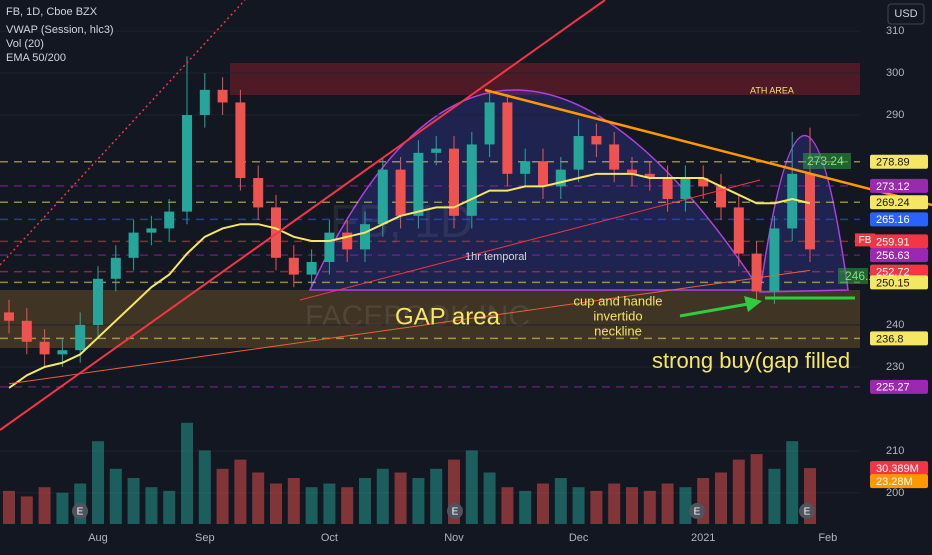 The image size is (932, 555). What do you see at coordinates (893, 388) in the screenshot?
I see `price-badge-label: 225.27` at bounding box center [893, 388].